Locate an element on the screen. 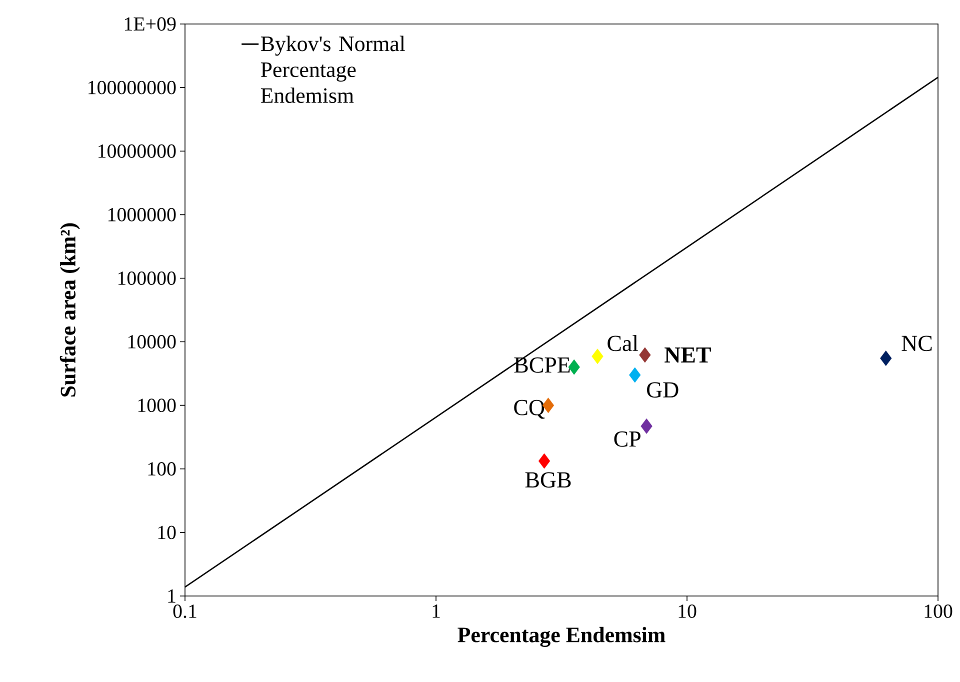 The height and width of the screenshot is (682, 960). y-tick-label: 10000 is located at coordinates (152, 341).